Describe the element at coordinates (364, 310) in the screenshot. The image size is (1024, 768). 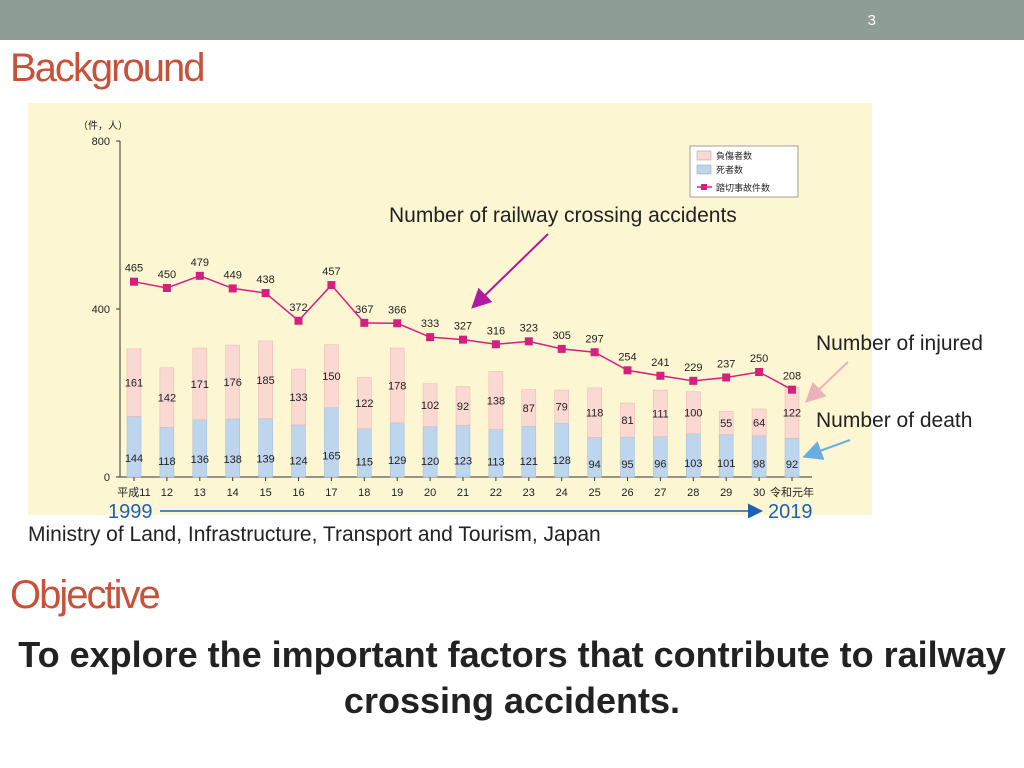
I see `accidents-value-label: 367` at that location.